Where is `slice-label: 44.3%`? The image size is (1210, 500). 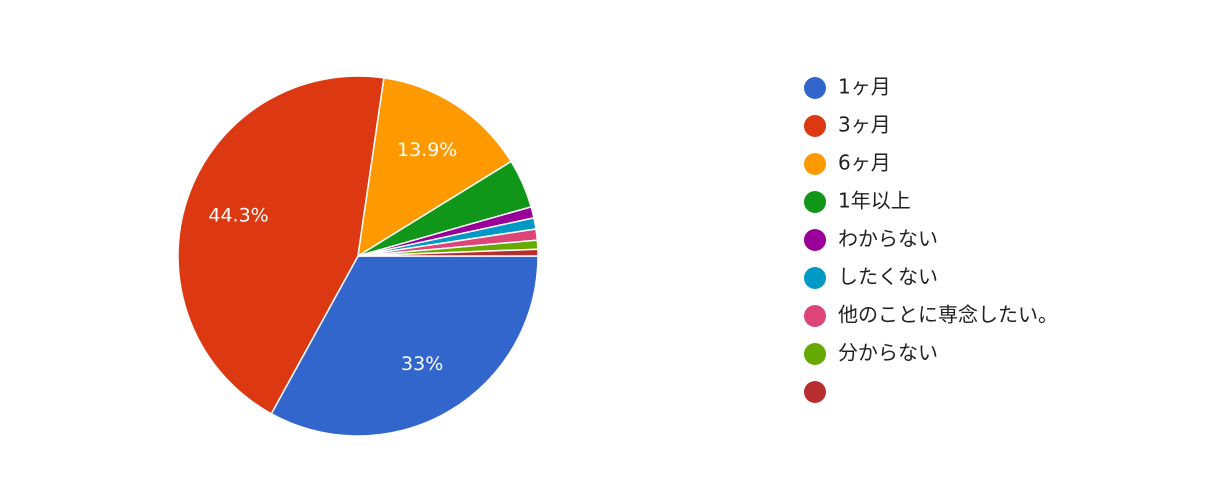
slice-label: 44.3% is located at coordinates (238, 215).